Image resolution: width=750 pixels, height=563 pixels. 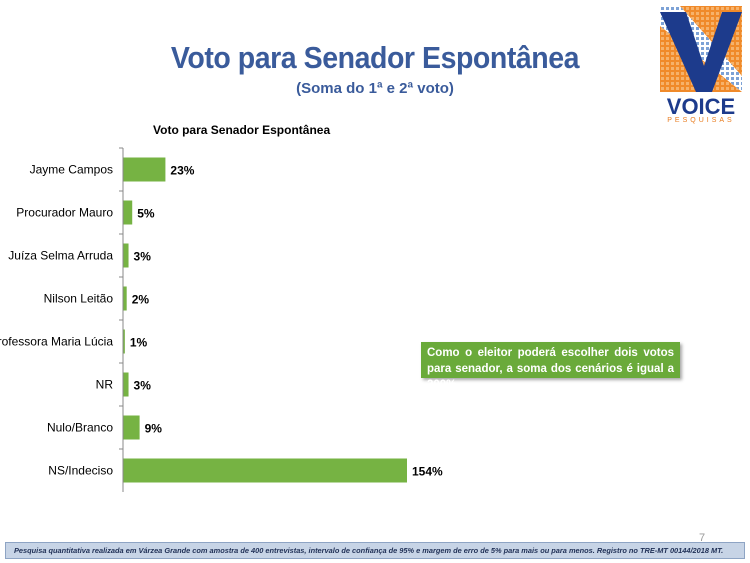 I want to click on data-label-6: 3%, so click(x=143, y=386).